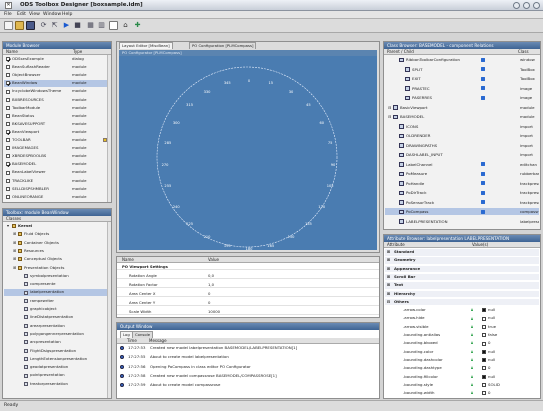  Describe the element at coordinates (462, 393) in the screenshot. I see `attribute-row: .bounding.width 0` at that location.